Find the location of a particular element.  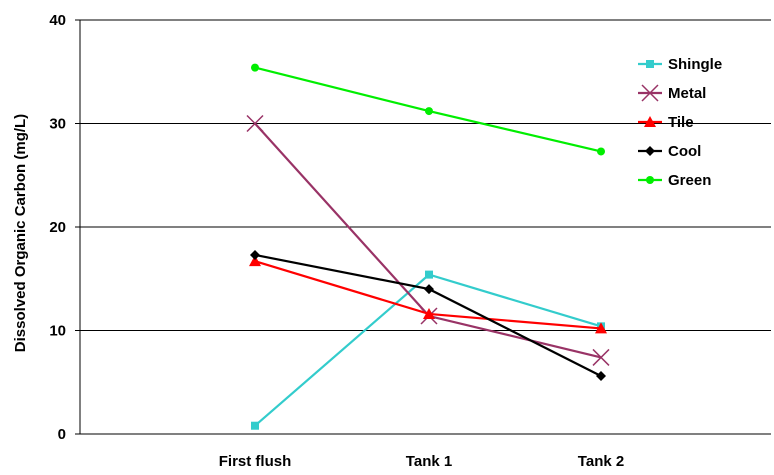

legend: Shingle Metal Tile Cool Green is located at coordinates (680, 122).